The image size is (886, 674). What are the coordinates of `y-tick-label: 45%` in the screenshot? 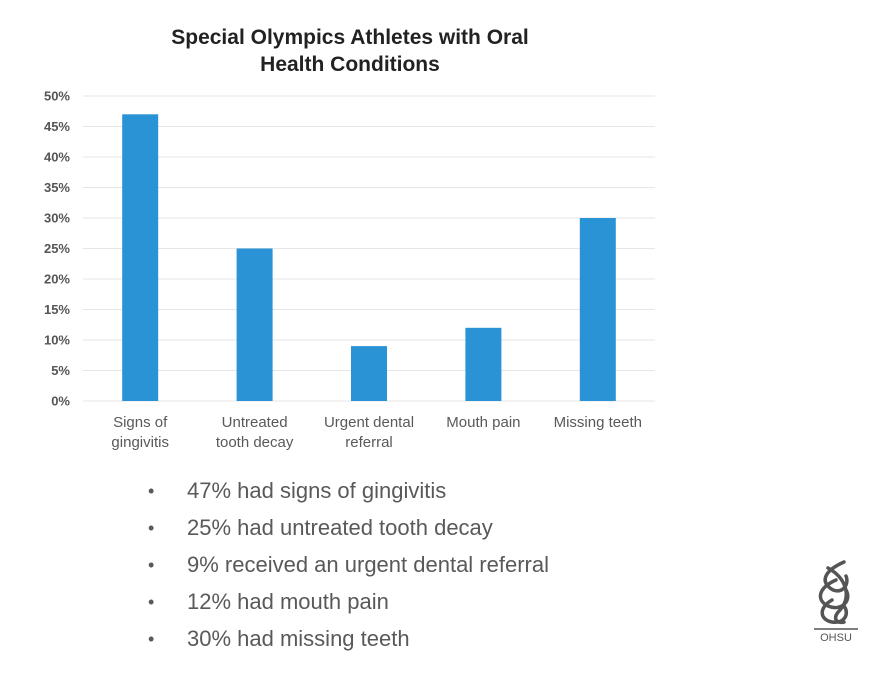 It's located at (57, 126).